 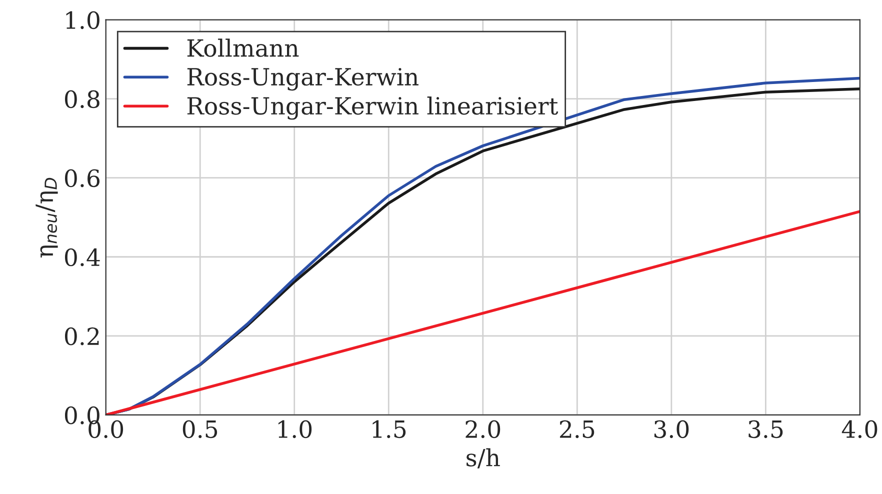 What do you see at coordinates (243, 47) in the screenshot?
I see `legend-label: Kollmann` at bounding box center [243, 47].